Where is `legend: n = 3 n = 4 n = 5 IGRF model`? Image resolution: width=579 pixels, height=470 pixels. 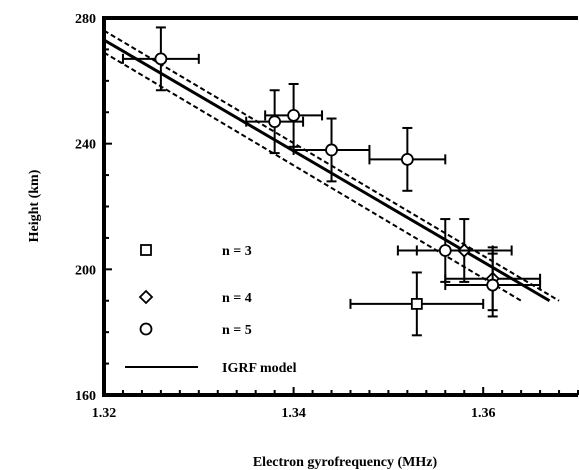
legend: n = 3 n = 4 n = 5 IGRF model is located at coordinates (211, 310).